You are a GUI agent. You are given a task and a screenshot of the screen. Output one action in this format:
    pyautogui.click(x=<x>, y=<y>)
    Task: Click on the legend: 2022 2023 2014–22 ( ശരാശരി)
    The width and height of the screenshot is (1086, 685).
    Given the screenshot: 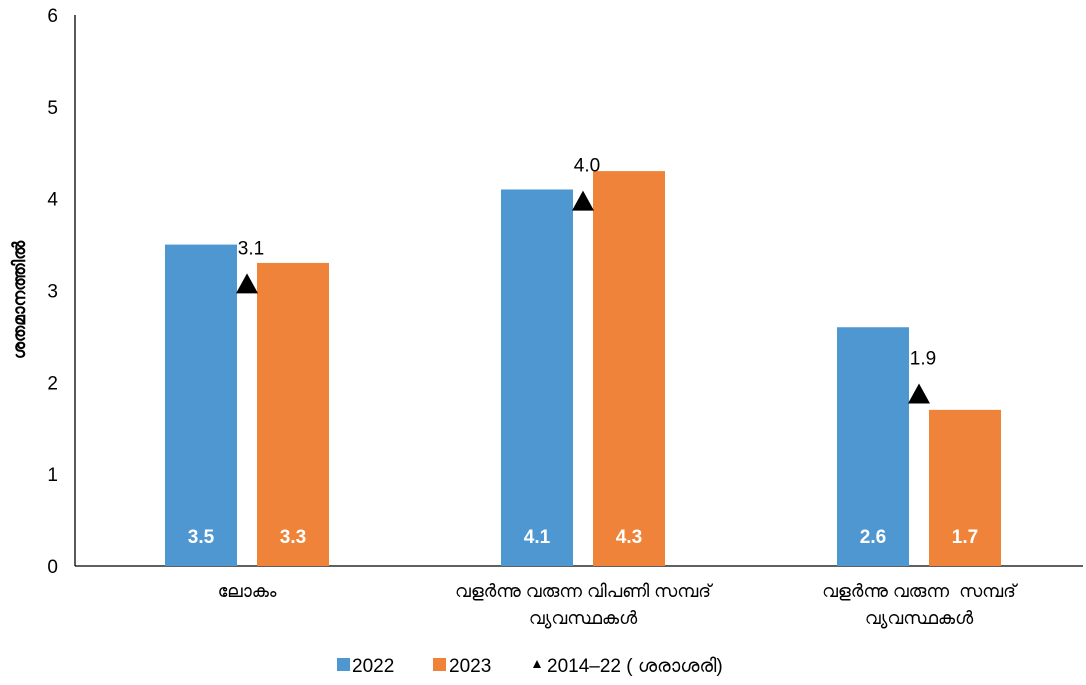 What is the action you would take?
    pyautogui.click(x=530, y=666)
    